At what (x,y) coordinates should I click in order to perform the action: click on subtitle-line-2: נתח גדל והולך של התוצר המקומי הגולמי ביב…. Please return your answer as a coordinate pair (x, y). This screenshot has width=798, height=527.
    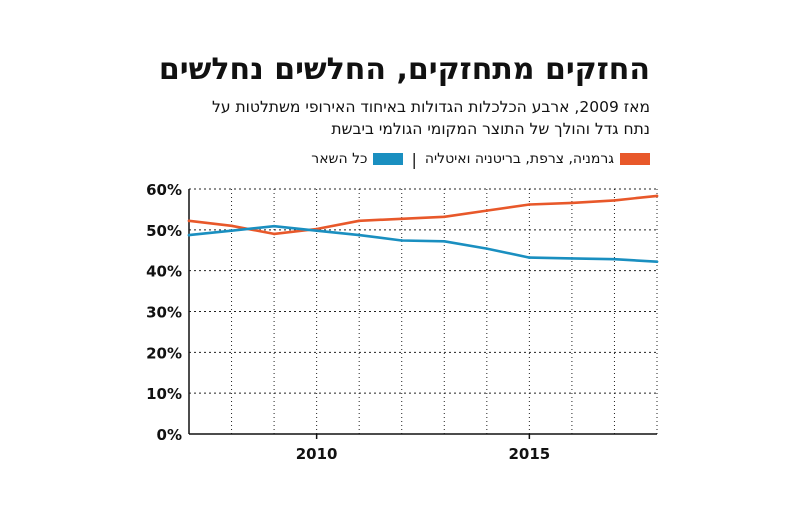
    Looking at the image, I should click on (490, 129).